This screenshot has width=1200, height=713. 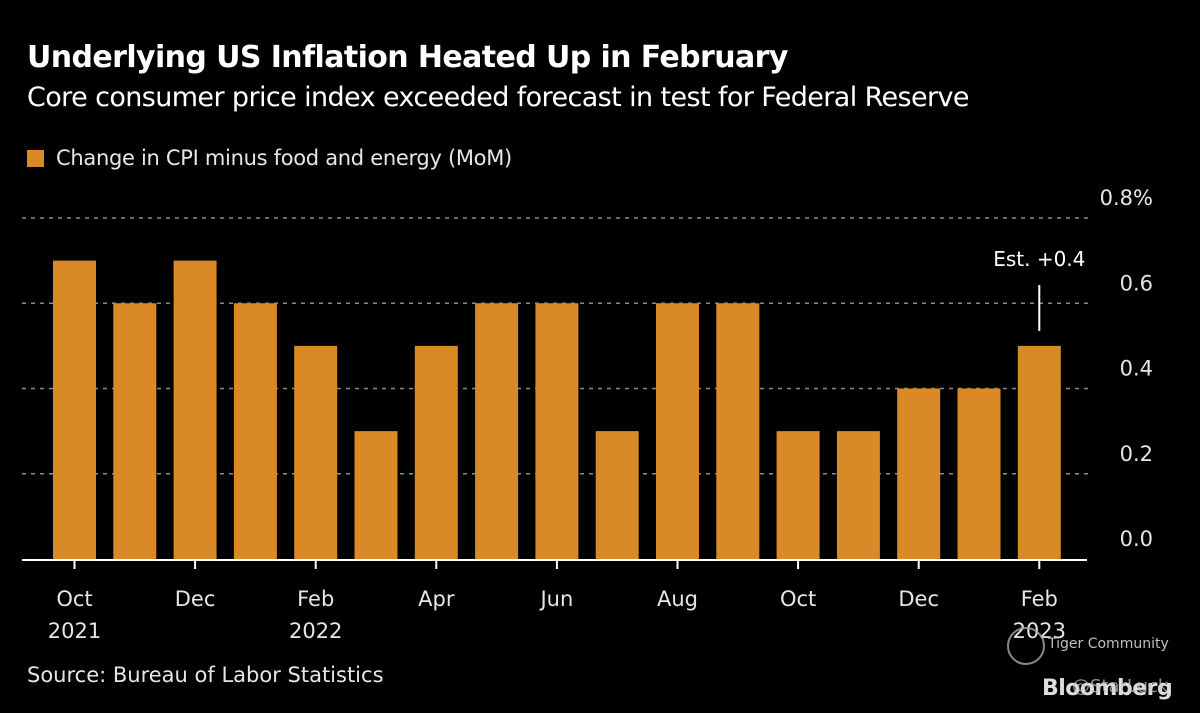 What do you see at coordinates (1108, 644) in the screenshot?
I see `watermark-tiger-community: Tiger Community` at bounding box center [1108, 644].